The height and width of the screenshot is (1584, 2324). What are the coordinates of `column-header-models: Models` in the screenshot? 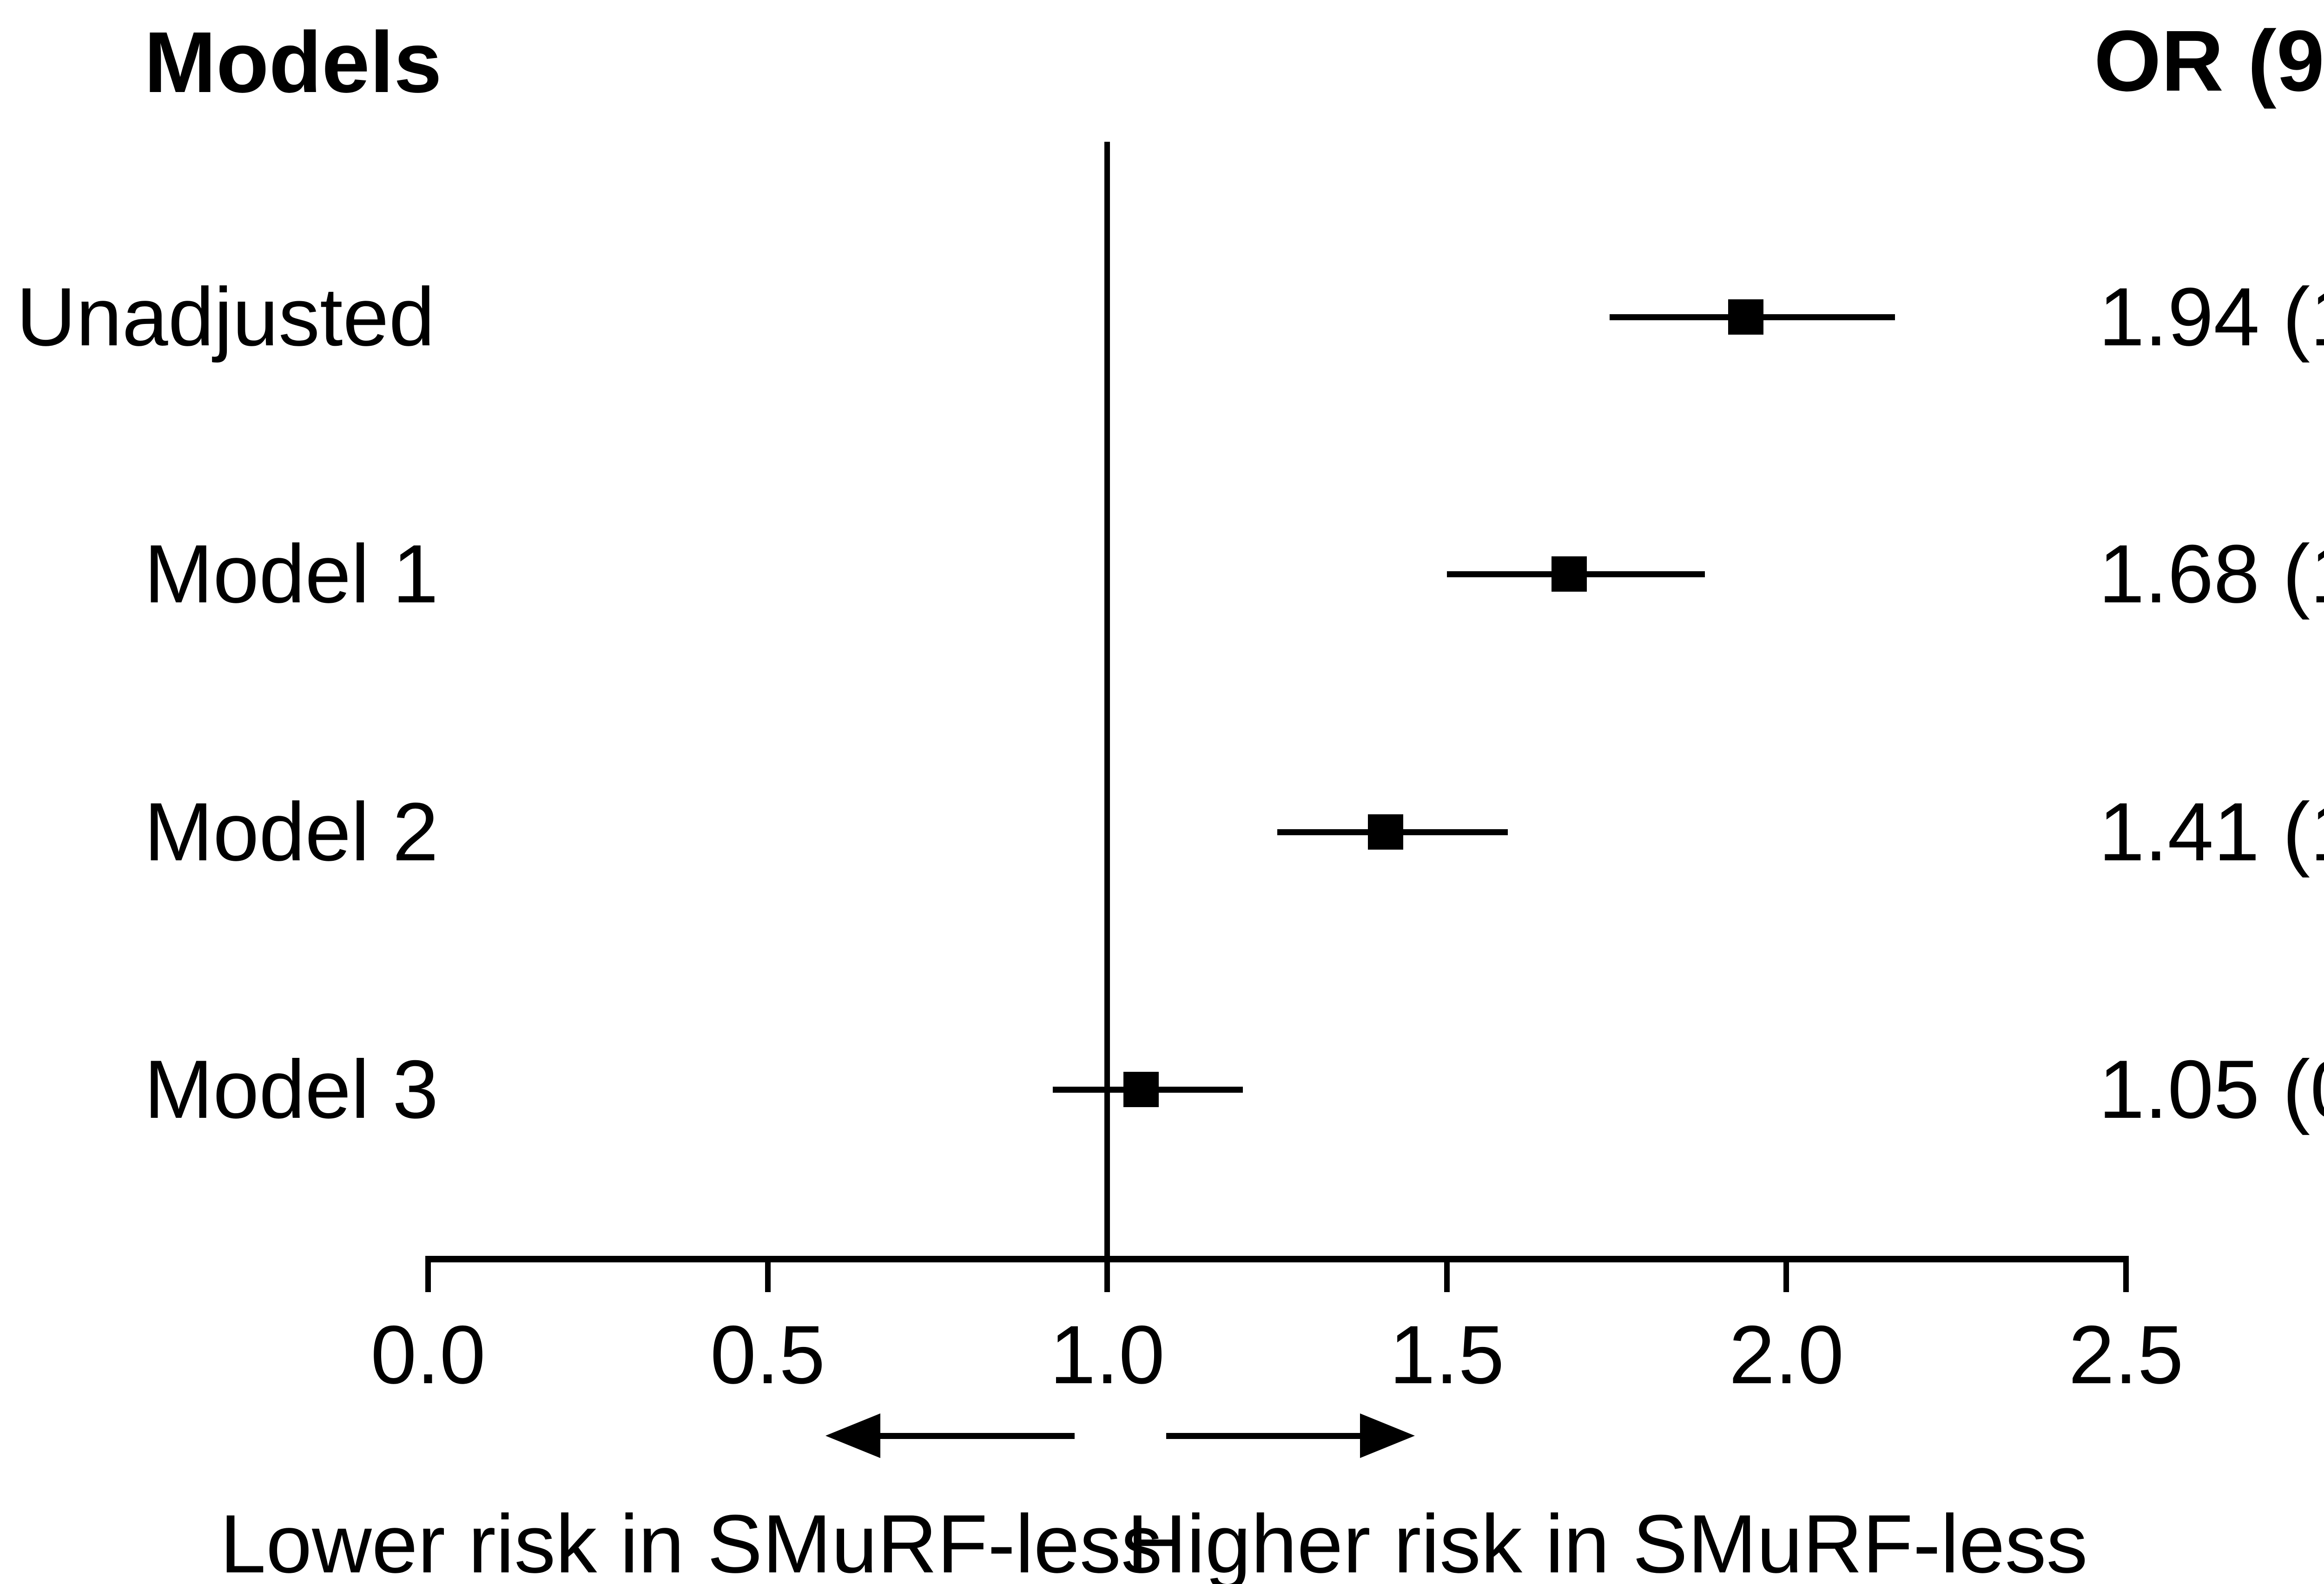 It's located at (293, 62).